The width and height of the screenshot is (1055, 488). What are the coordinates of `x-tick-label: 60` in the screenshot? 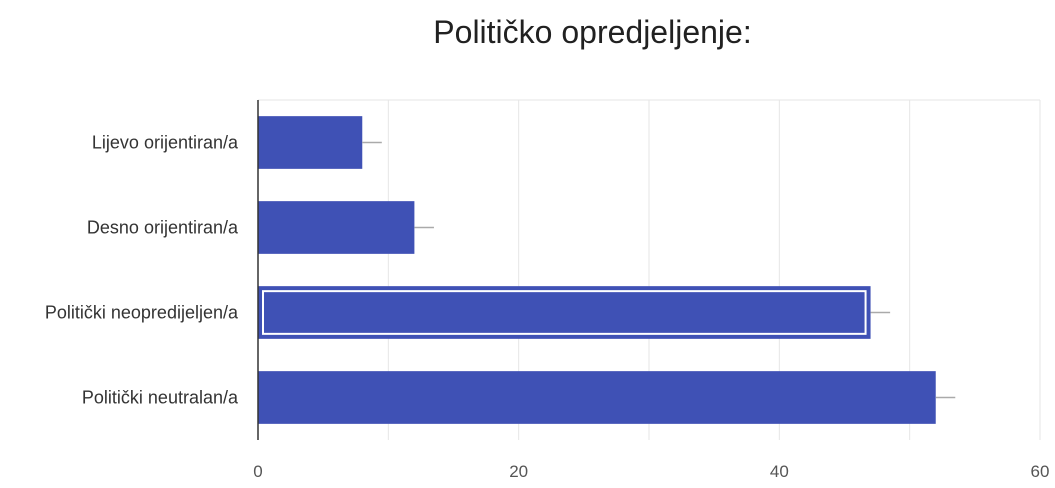 It's located at (1040, 471).